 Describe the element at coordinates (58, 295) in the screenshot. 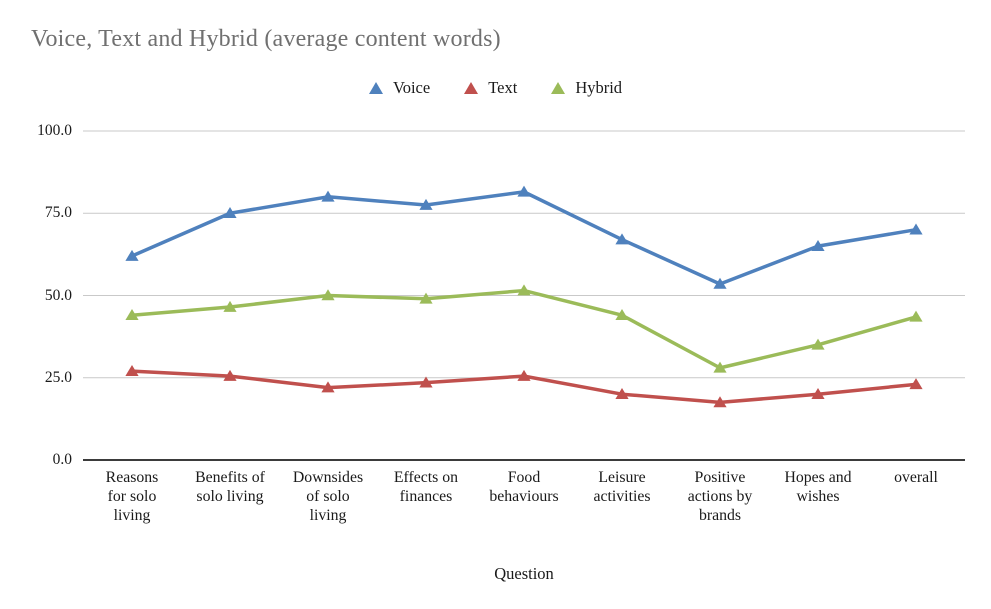

I see `y-tick-label: 50.0` at that location.